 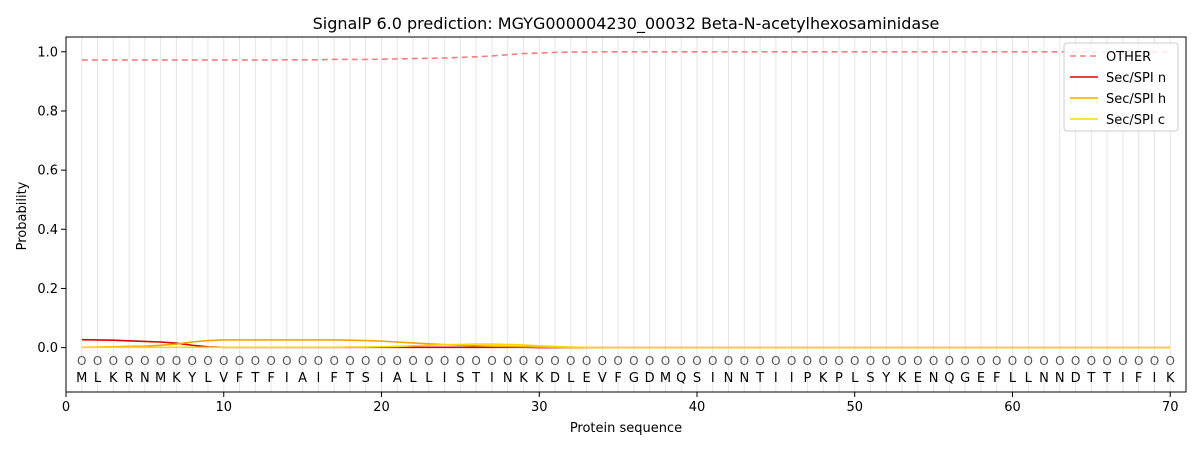 What do you see at coordinates (47, 230) in the screenshot?
I see `y-tick-label: 0.4` at bounding box center [47, 230].